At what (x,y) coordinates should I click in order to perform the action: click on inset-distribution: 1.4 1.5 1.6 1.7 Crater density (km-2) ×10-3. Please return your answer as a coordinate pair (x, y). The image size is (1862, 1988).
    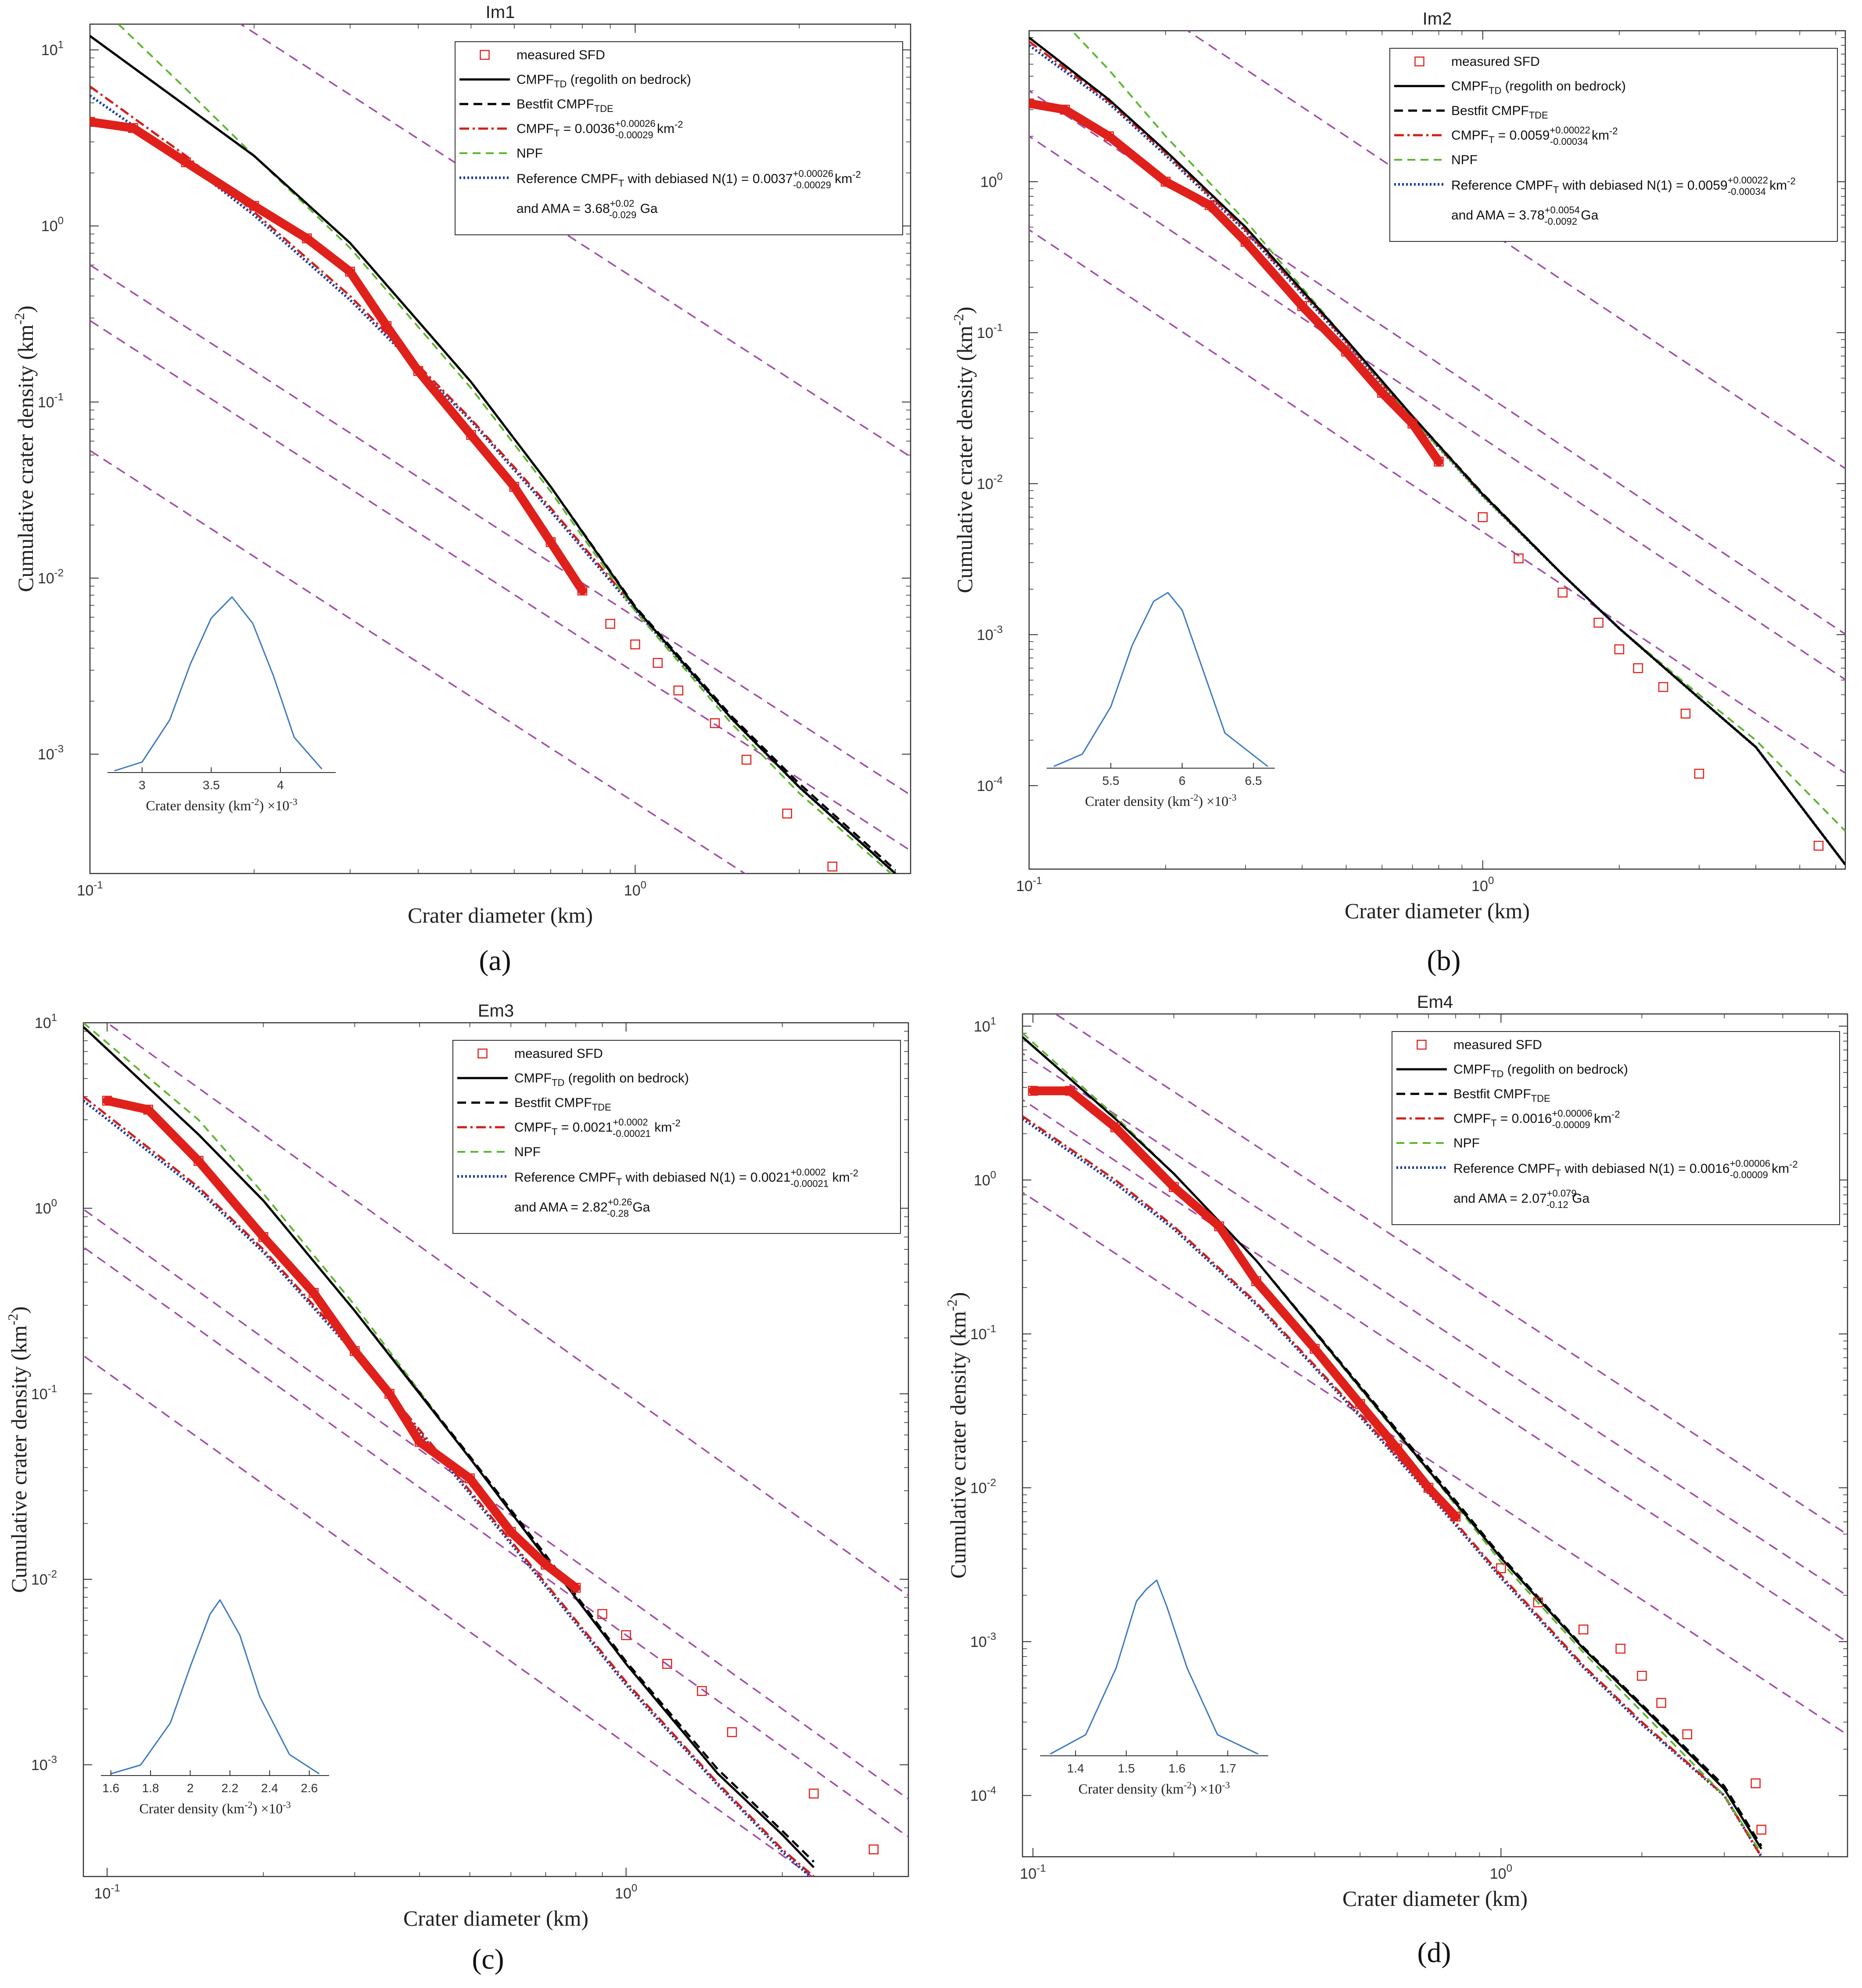
    Looking at the image, I should click on (1154, 1688).